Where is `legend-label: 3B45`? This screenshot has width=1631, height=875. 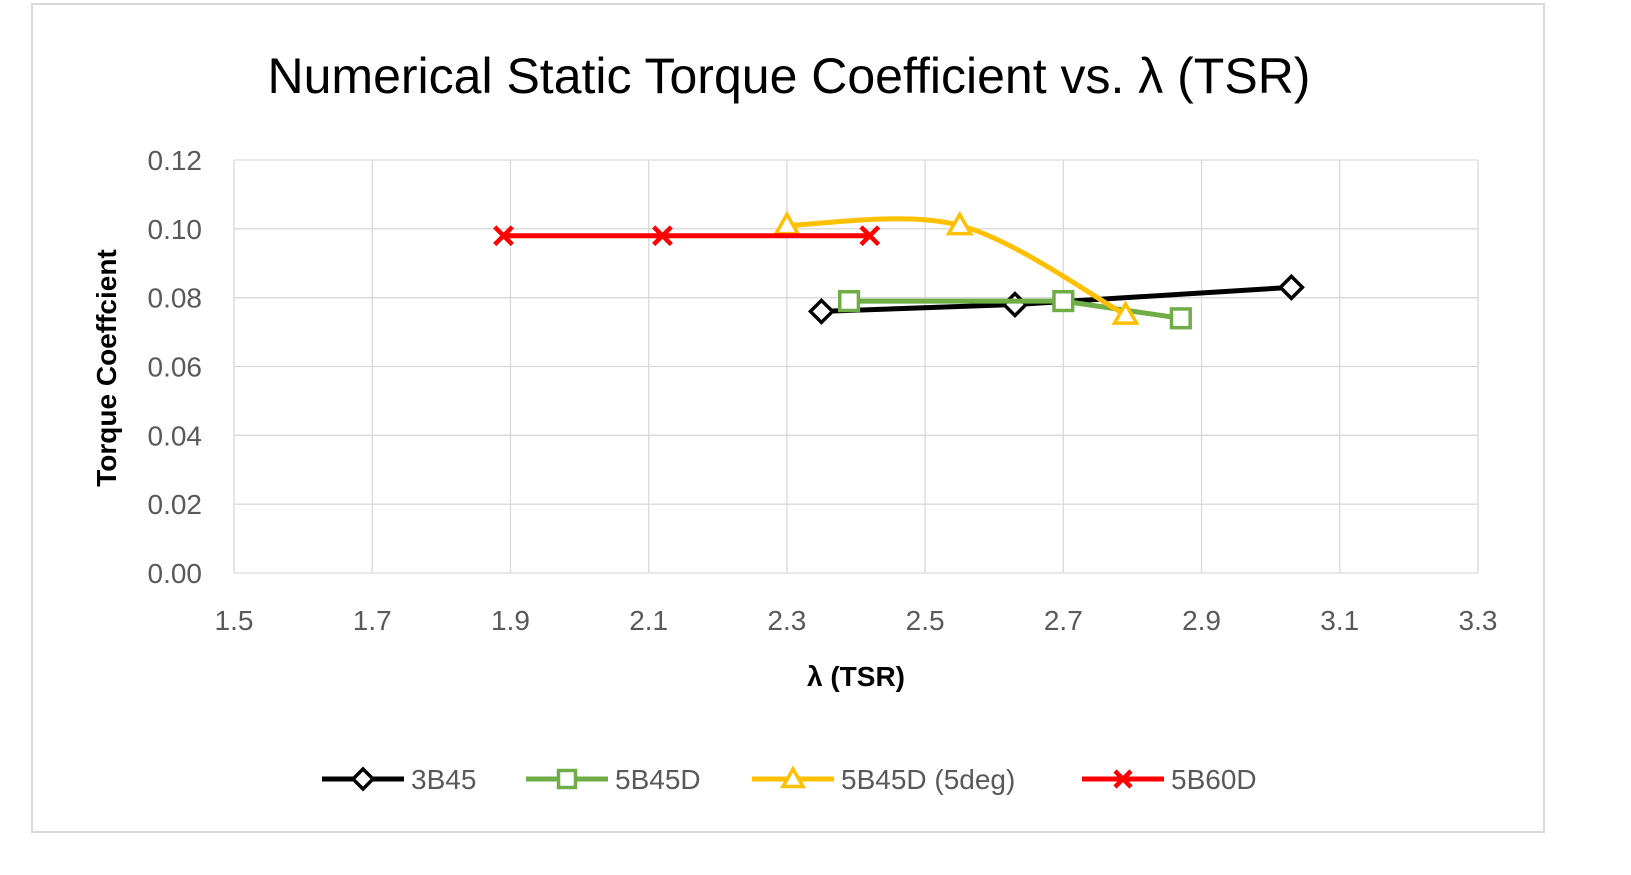
legend-label: 3B45 is located at coordinates (443, 779).